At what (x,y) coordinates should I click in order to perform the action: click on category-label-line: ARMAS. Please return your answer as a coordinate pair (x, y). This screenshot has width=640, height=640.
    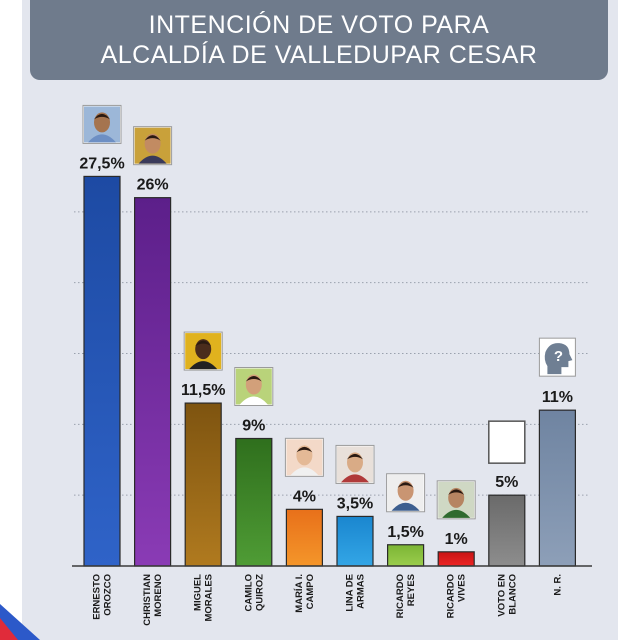
    Looking at the image, I should click on (361, 591).